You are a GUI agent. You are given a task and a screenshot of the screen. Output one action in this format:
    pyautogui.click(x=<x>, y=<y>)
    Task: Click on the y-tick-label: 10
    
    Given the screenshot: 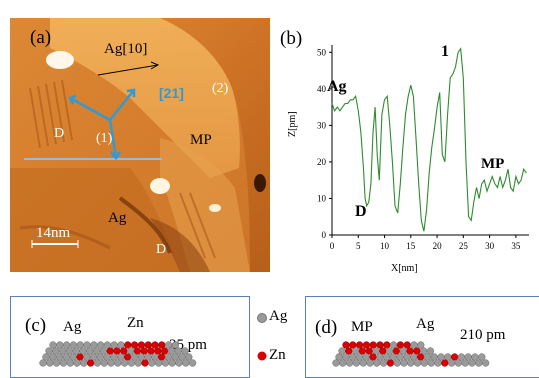 What is the action you would take?
    pyautogui.click(x=322, y=198)
    